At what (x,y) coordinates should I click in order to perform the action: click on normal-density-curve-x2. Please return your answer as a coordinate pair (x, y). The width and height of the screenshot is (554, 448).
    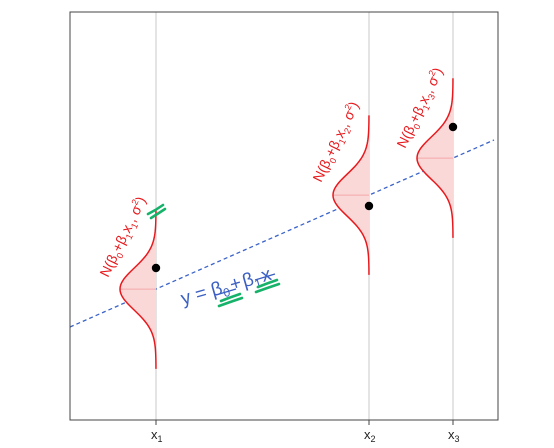
    Looking at the image, I should click on (351, 195).